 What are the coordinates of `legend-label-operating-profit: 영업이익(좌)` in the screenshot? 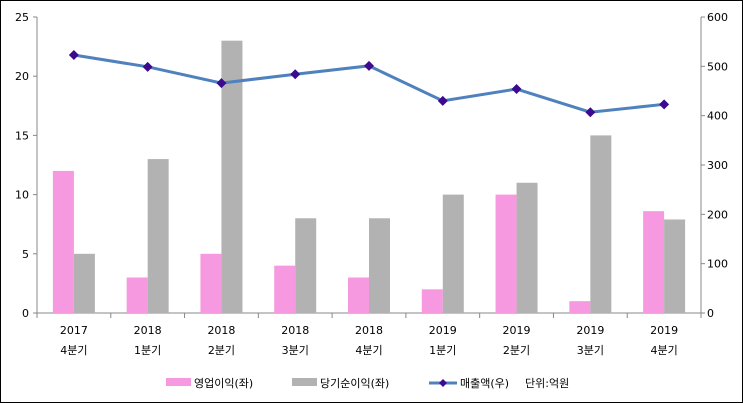 It's located at (223, 383).